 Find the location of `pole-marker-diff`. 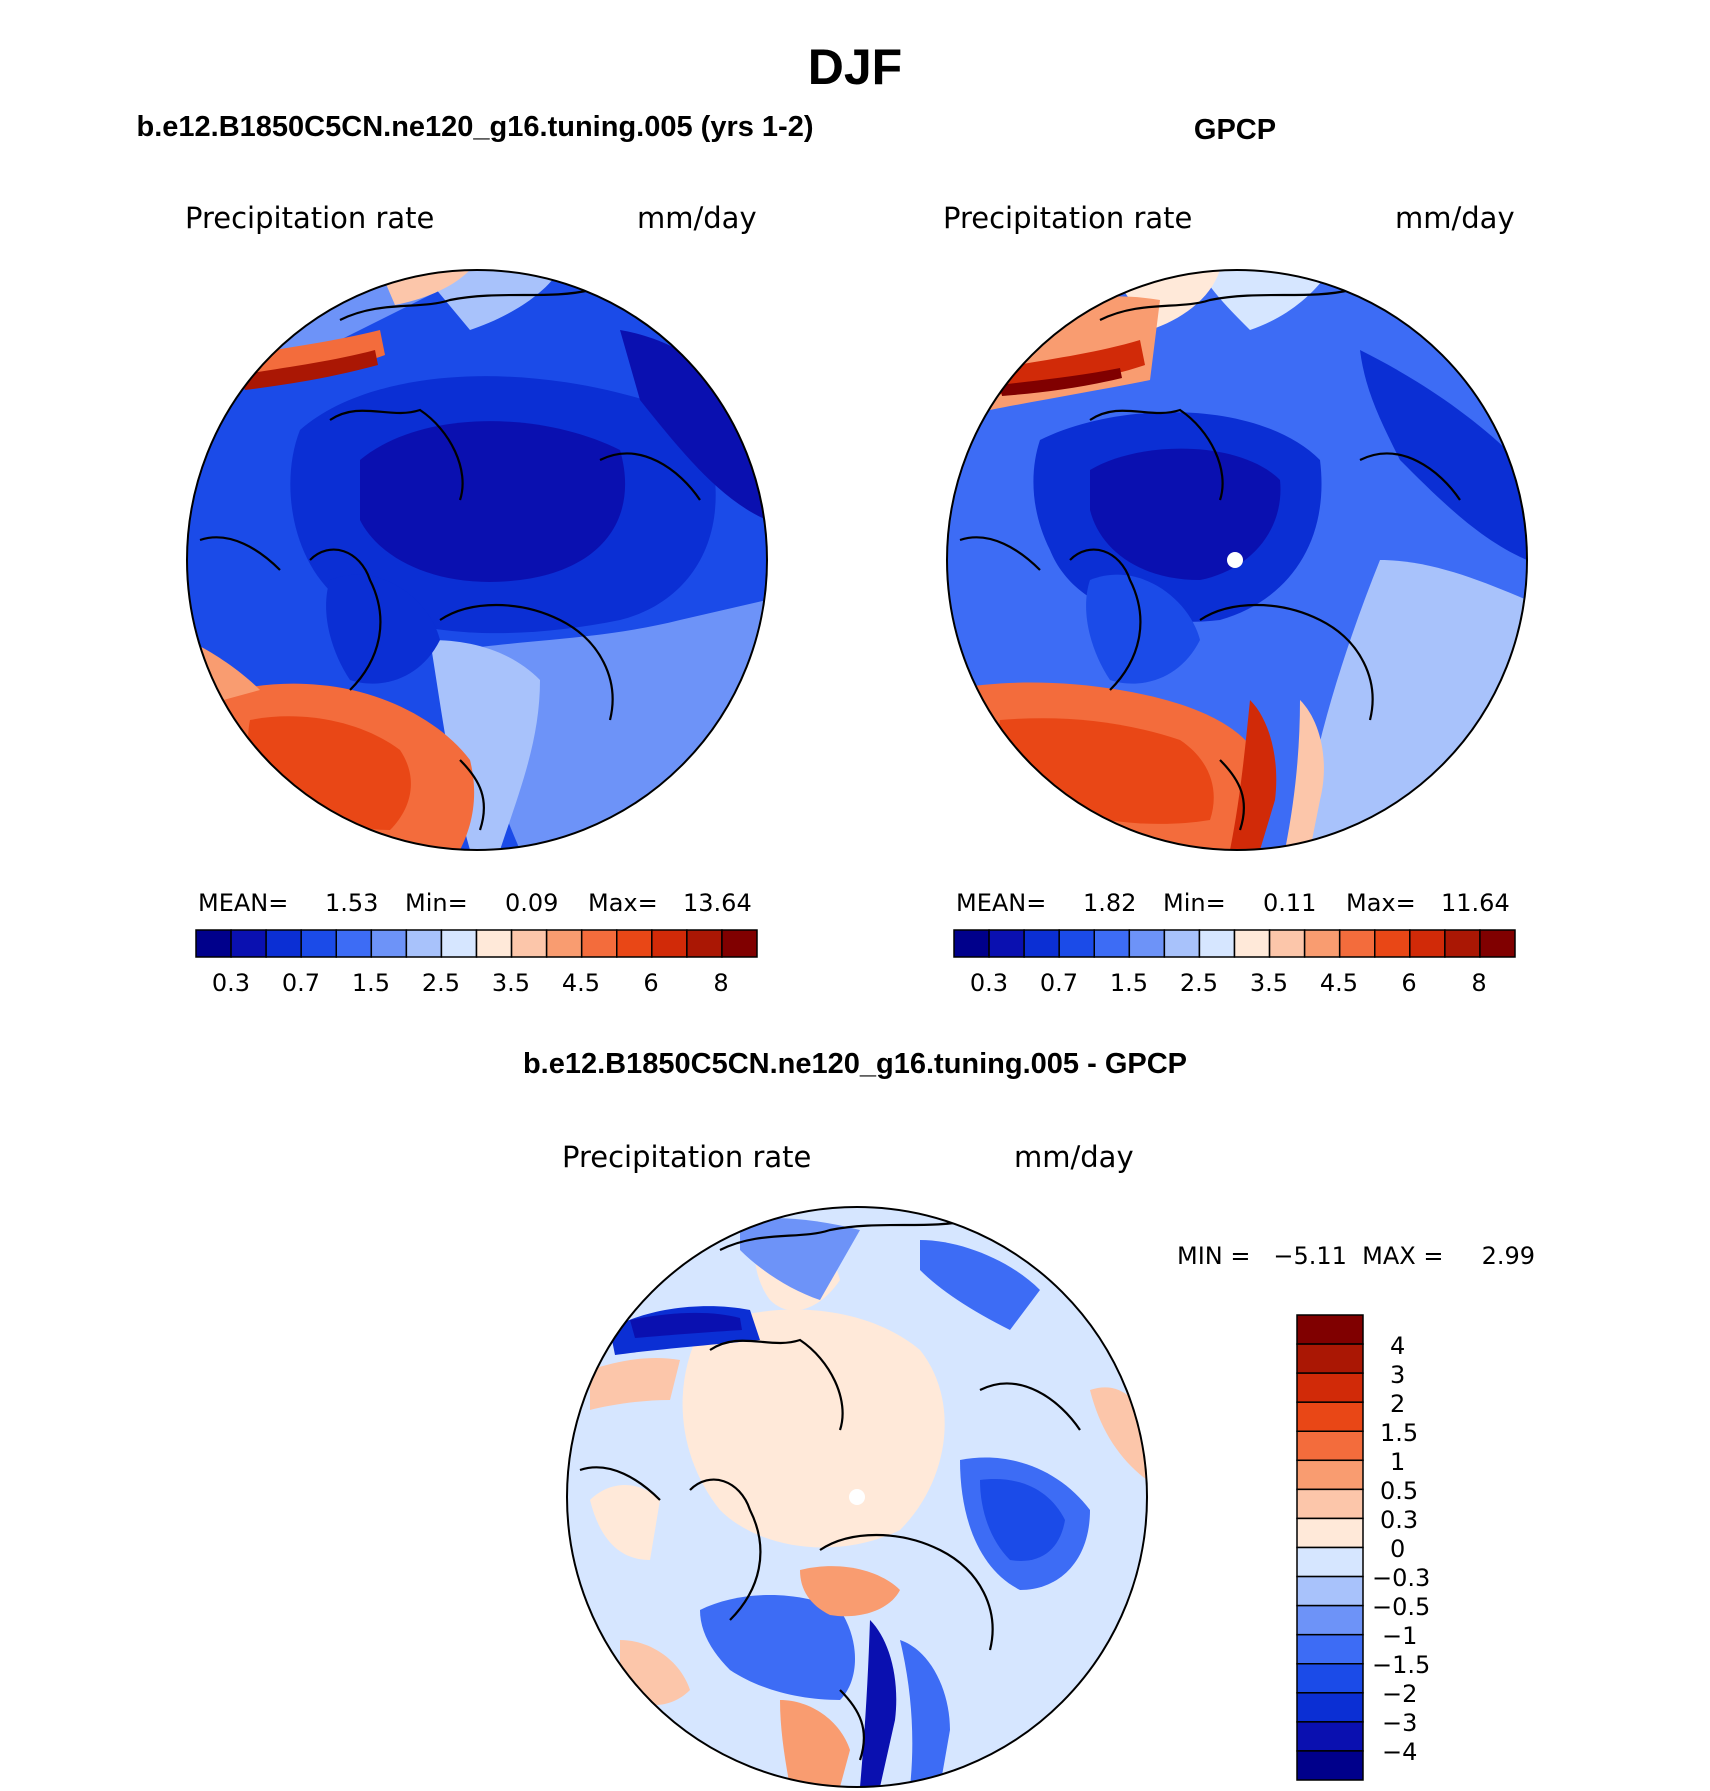

pole-marker-diff is located at coordinates (857, 1497).